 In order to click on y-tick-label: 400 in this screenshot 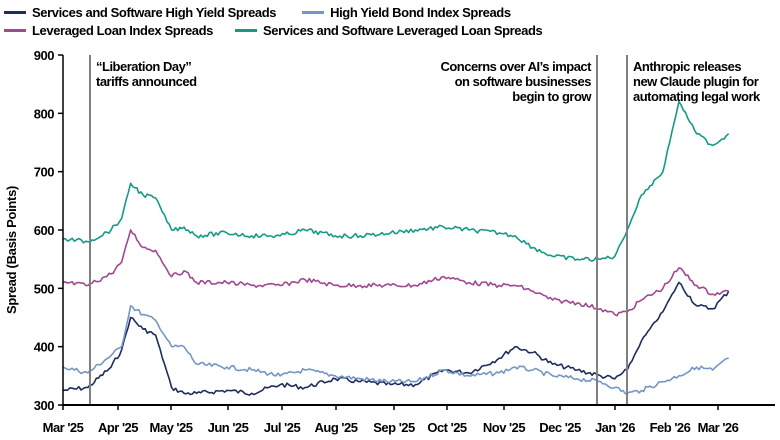, I will do `click(44, 347)`.